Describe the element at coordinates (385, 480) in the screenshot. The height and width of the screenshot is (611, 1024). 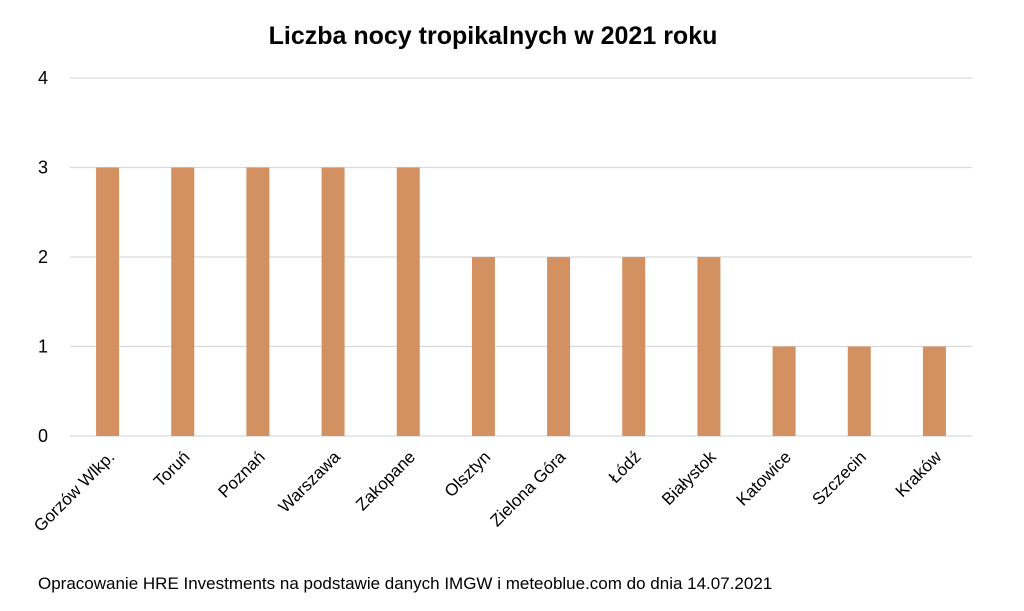
I see `x-category-label: Zakopane` at that location.